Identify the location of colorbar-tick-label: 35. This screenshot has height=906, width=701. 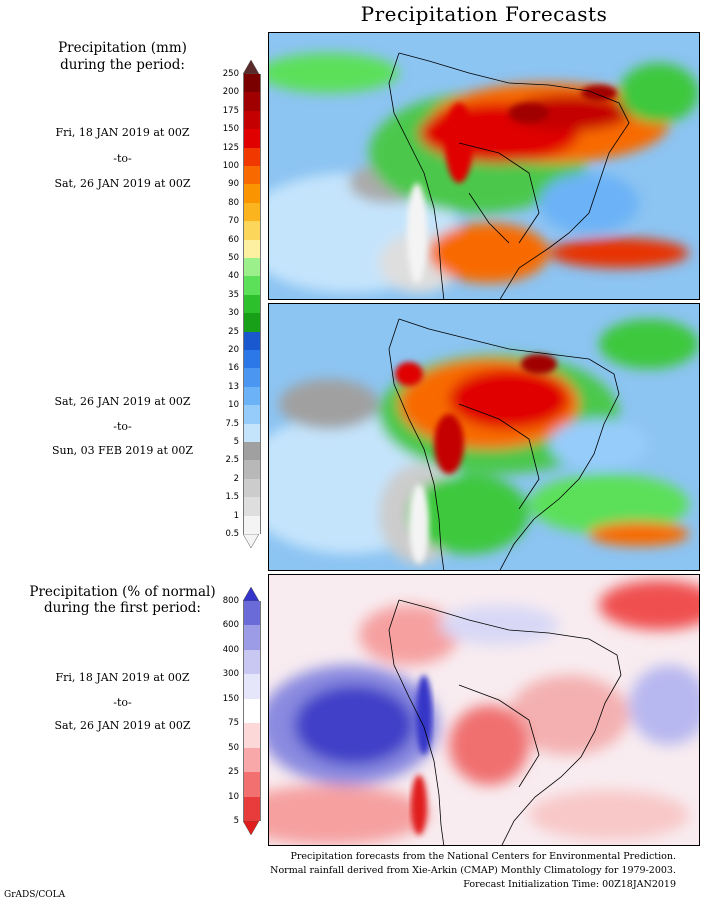
(233, 294).